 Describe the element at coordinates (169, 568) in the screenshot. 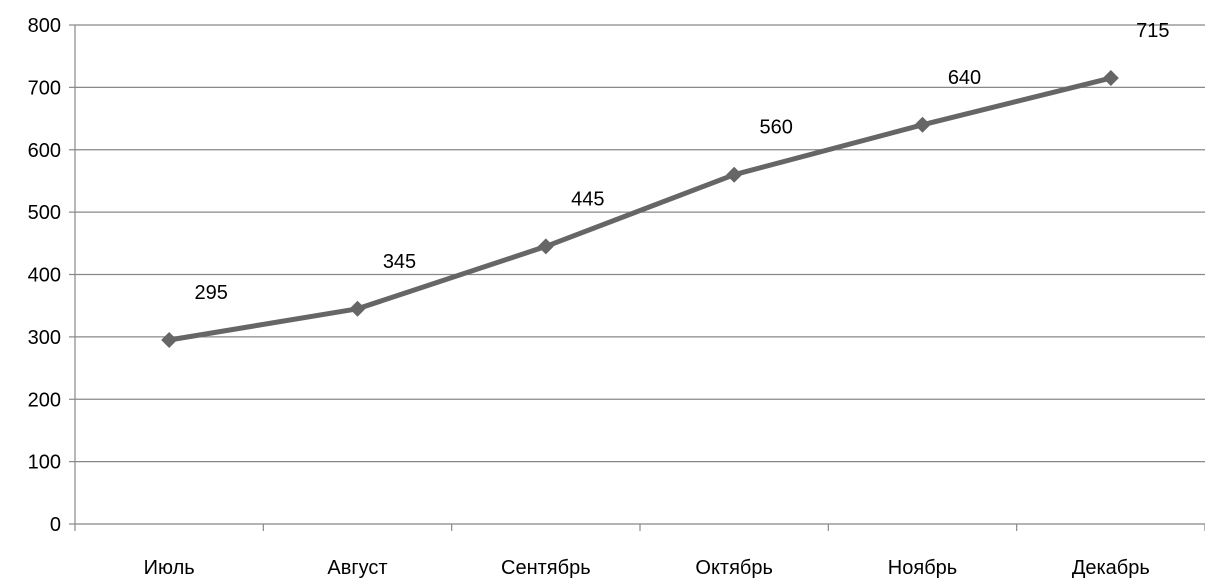

I see `x-tick-label-1: Июль` at that location.